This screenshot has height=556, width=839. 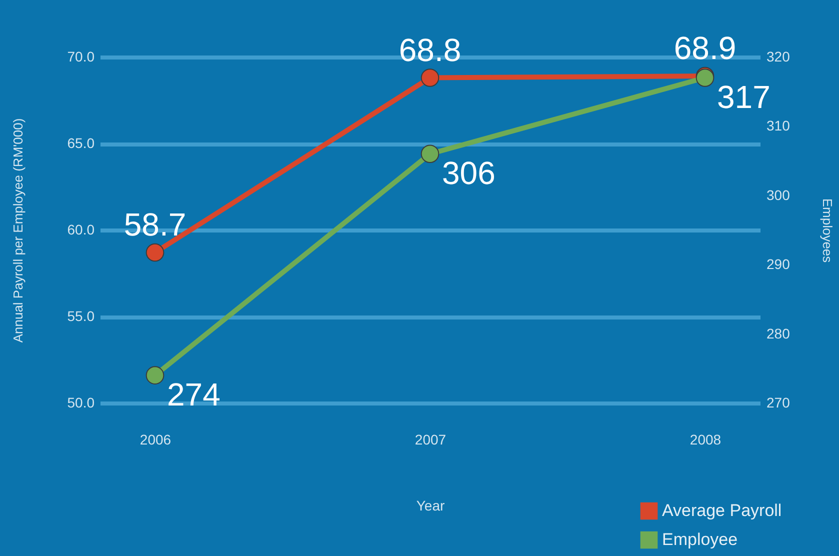 What do you see at coordinates (81, 56) in the screenshot?
I see `y-tick-label: 70.0` at bounding box center [81, 56].